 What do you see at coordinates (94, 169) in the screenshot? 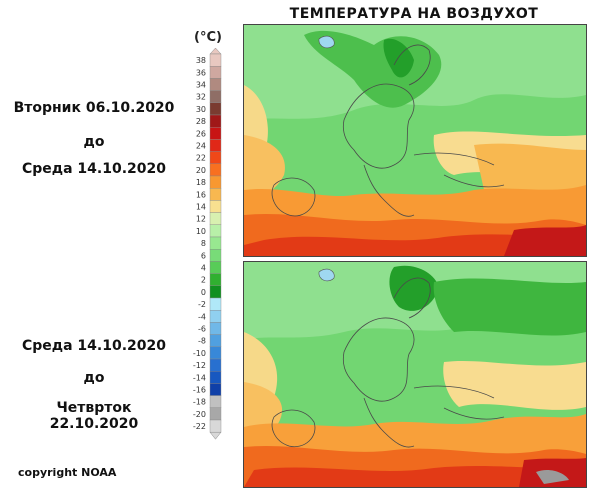
I see `period-1-to: Среда 14.10.2020` at bounding box center [94, 169].